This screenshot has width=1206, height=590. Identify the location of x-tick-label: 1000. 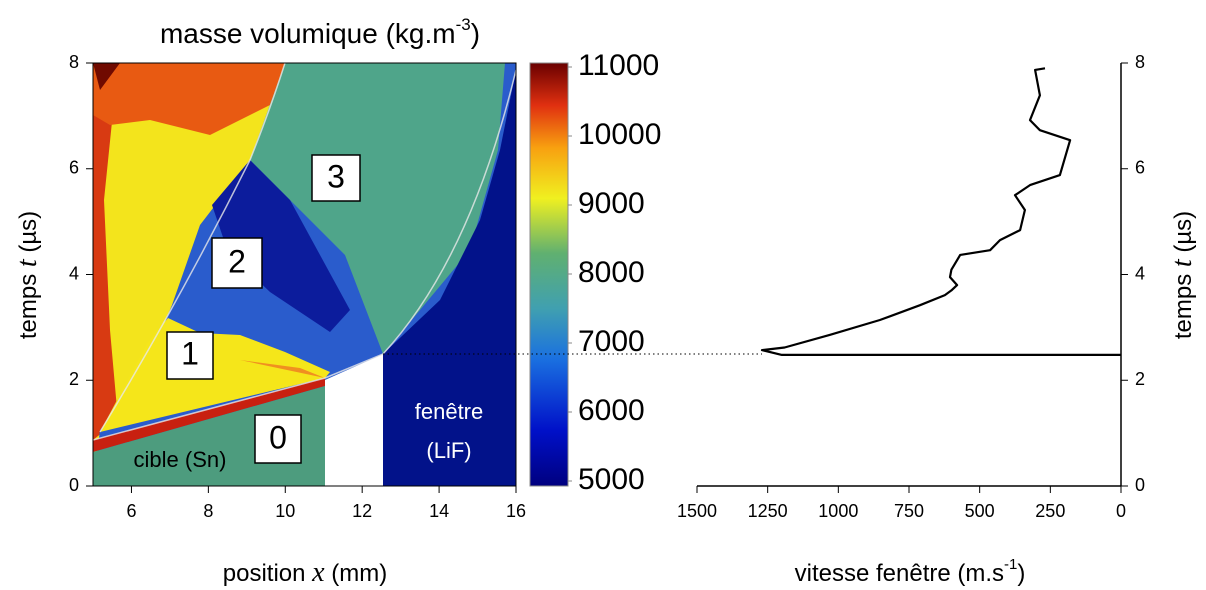
(838, 511).